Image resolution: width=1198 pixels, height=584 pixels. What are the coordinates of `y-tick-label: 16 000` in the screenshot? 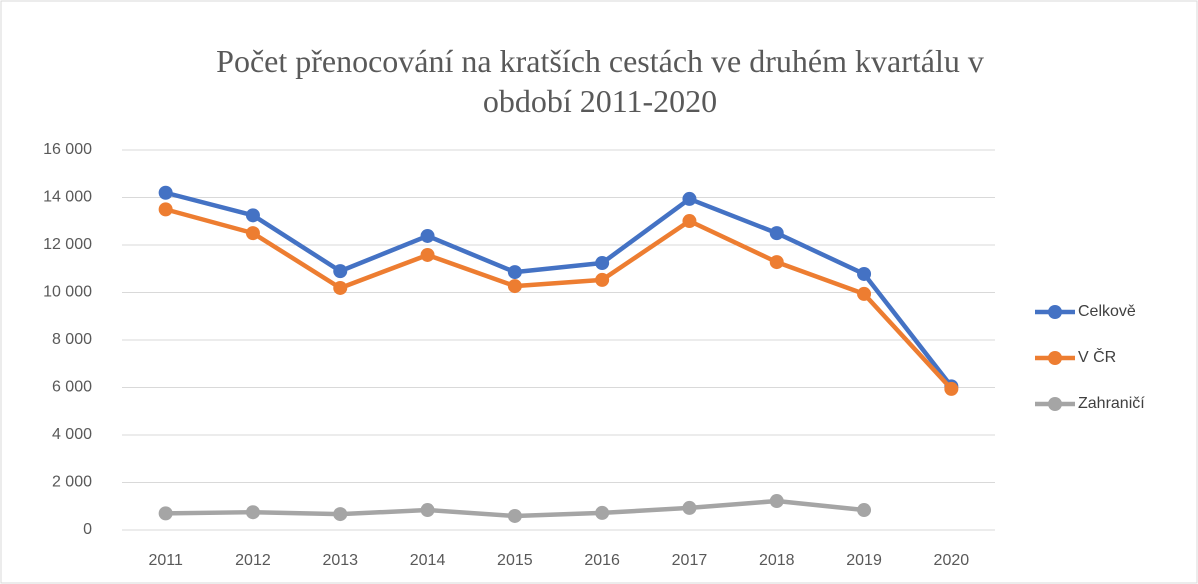 It's located at (67, 149).